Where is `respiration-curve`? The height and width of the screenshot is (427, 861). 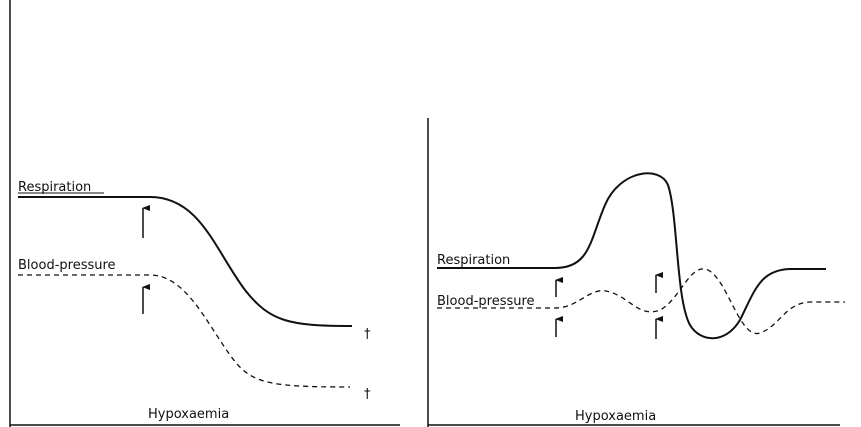 respiration-curve is located at coordinates (185, 261).